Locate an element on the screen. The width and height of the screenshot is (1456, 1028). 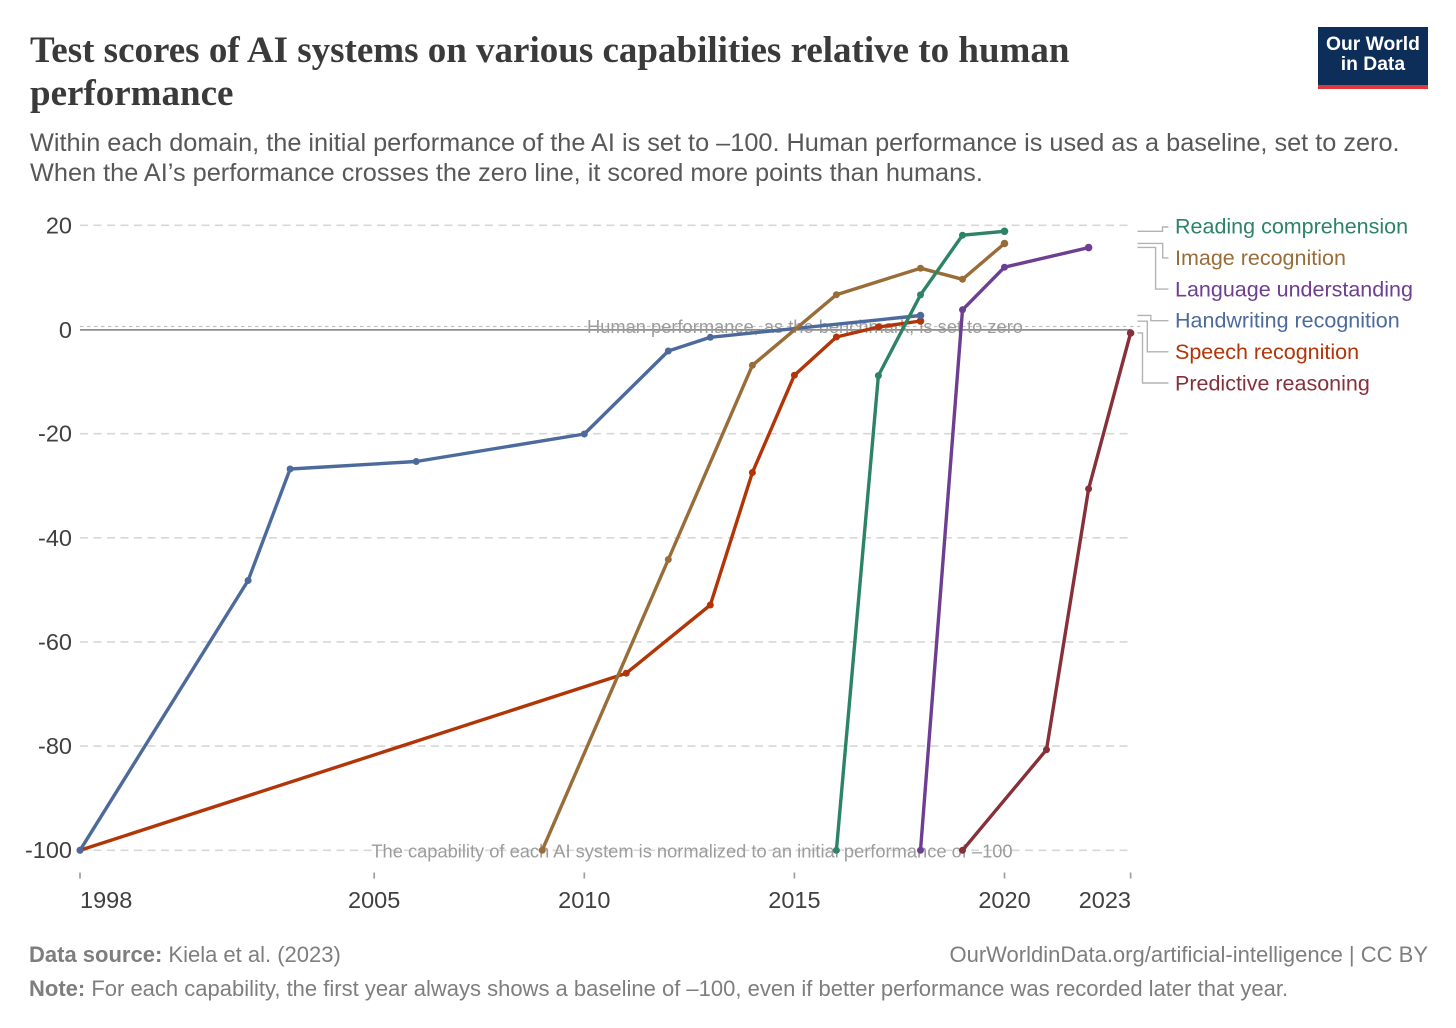
svg-text: Image recognition is located at coordinates (1260, 258).